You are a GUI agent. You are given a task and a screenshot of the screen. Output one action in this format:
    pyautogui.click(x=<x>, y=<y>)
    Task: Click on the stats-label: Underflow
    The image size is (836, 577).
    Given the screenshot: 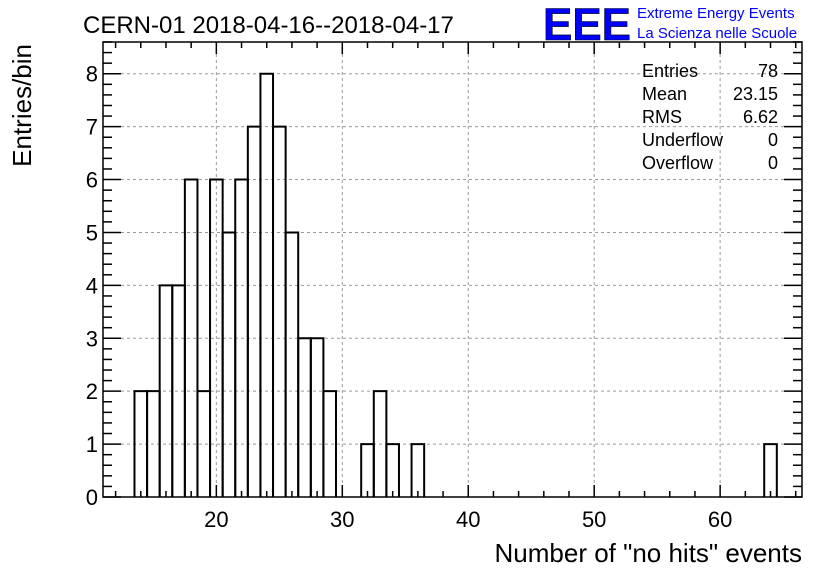 What is the action you would take?
    pyautogui.click(x=683, y=140)
    